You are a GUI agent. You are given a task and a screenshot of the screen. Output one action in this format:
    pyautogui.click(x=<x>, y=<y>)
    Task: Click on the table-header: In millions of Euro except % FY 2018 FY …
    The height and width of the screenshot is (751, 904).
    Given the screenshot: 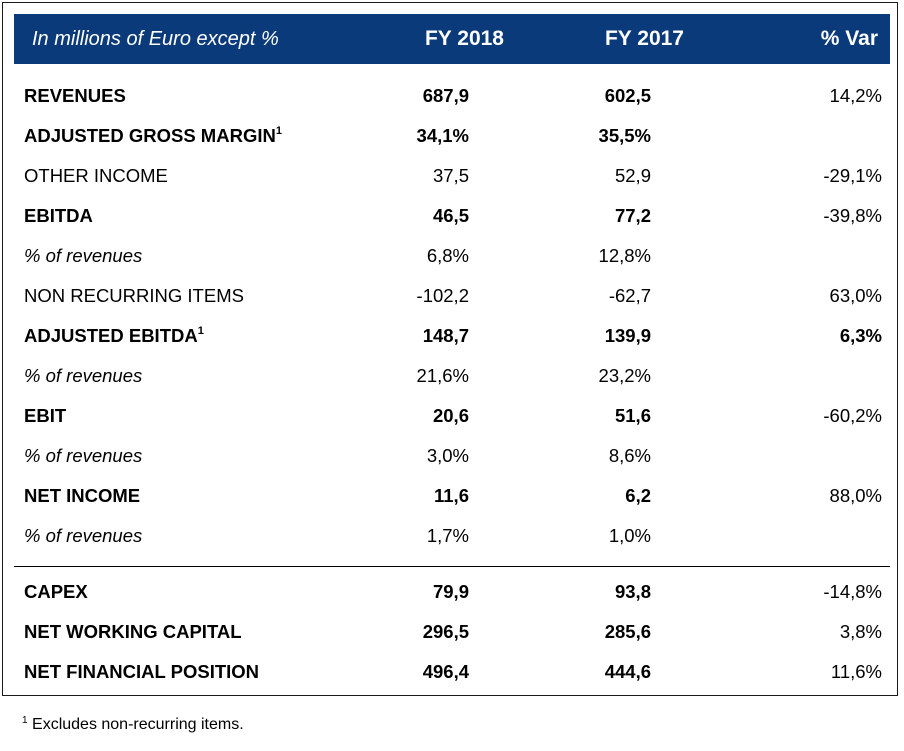 What is the action you would take?
    pyautogui.click(x=452, y=39)
    